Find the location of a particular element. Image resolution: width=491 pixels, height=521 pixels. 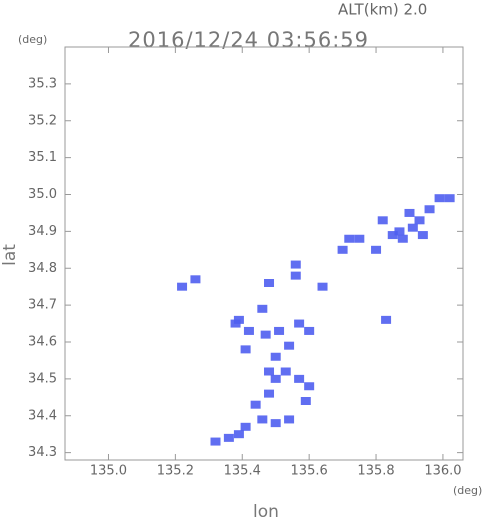

x-axis-title: lon is located at coordinates (266, 511).